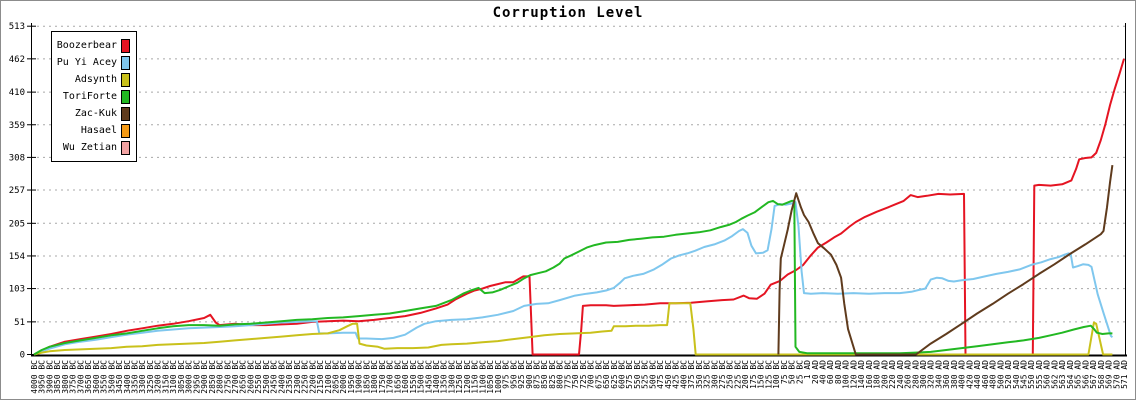  Describe the element at coordinates (1070, 374) in the screenshot. I see `x-tick-label: 564 AD` at that location.